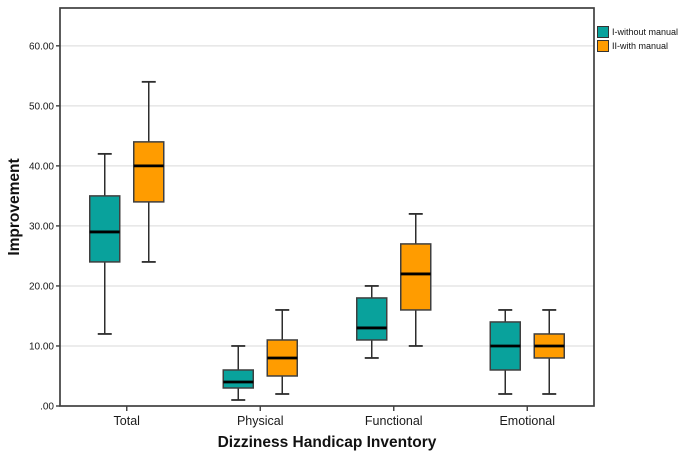  I want to click on x-category-label: Functional, so click(394, 421).